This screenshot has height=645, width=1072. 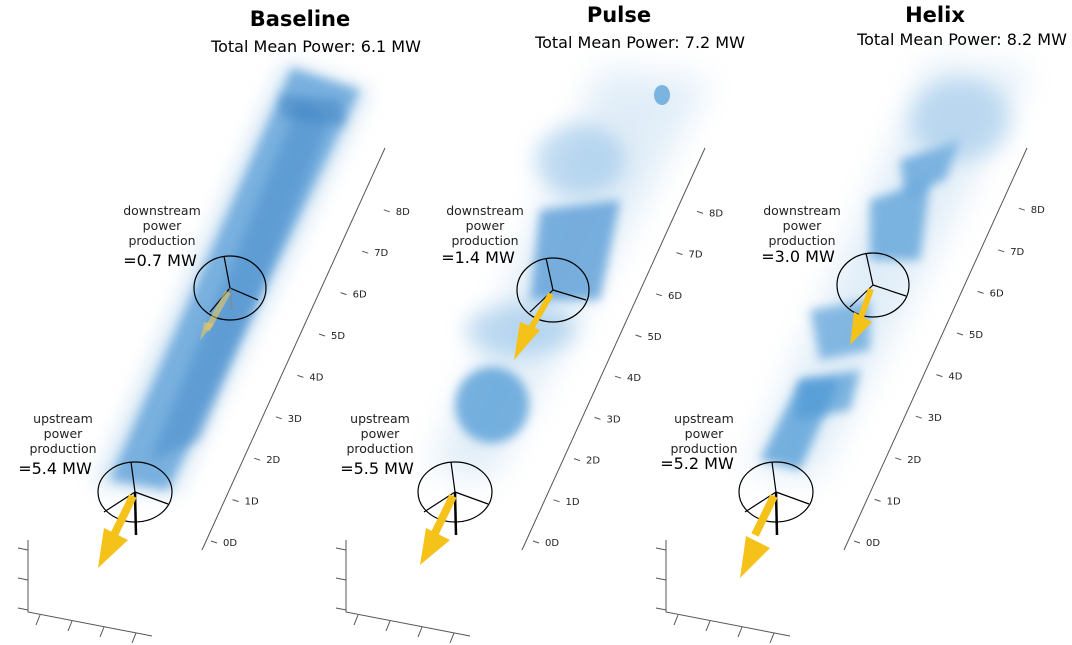 What do you see at coordinates (396, 595) in the screenshot?
I see `frame-tick-marks` at bounding box center [396, 595].